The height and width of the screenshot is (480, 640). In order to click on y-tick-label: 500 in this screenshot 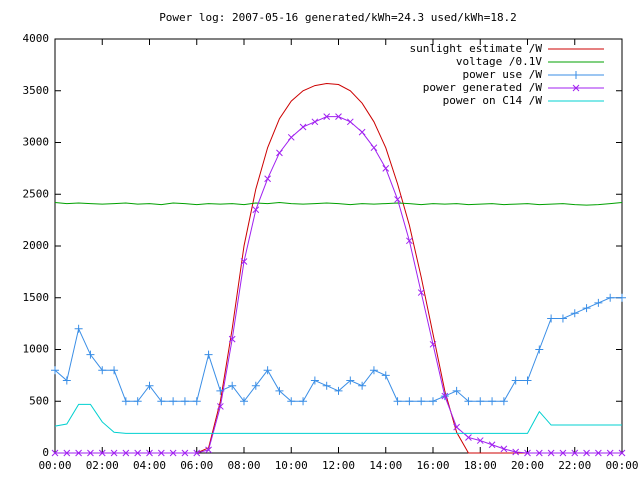, I will do `click(39, 400)`.